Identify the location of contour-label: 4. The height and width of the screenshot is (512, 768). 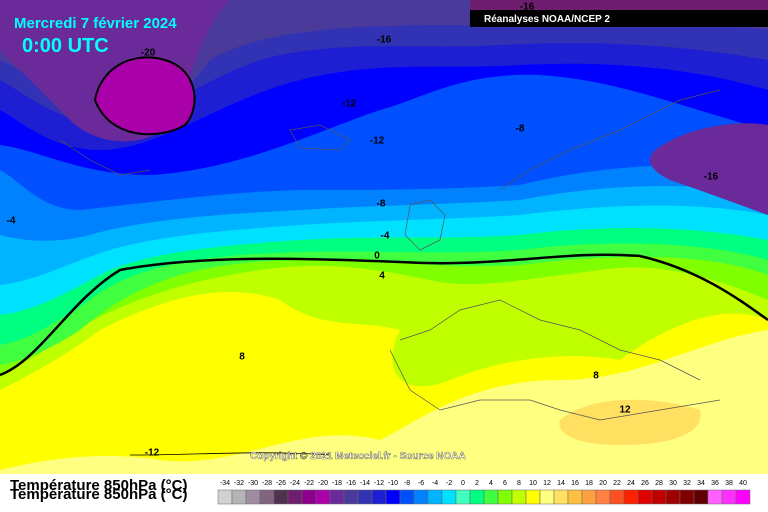
(382, 276).